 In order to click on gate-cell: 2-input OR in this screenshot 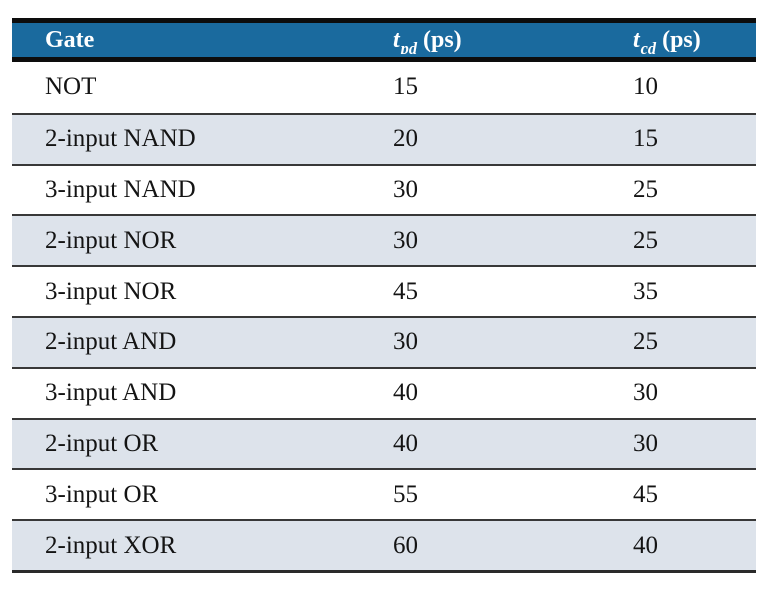, I will do `click(102, 443)`.